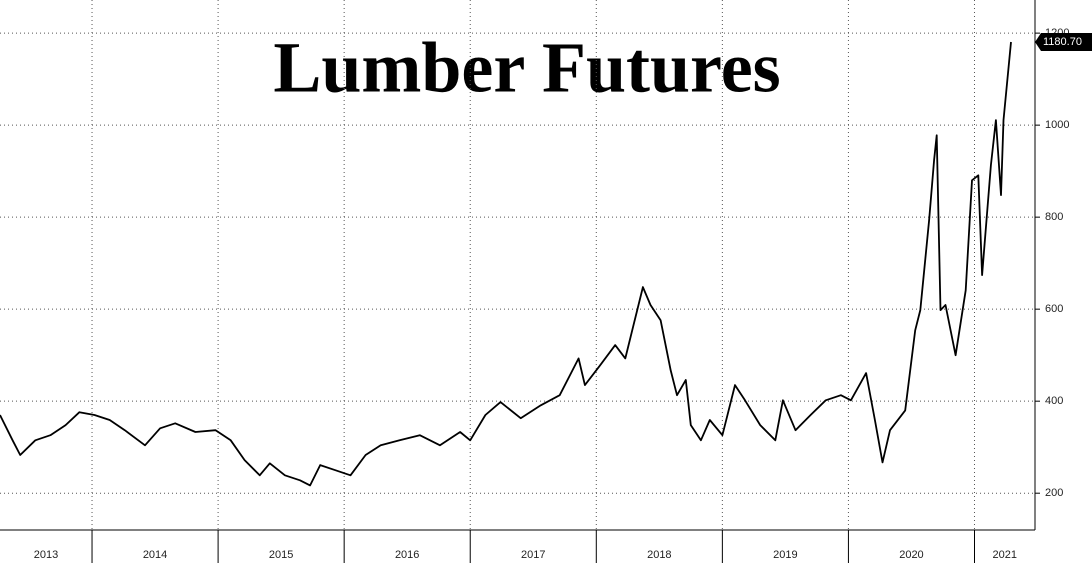 This screenshot has height=563, width=1092. Describe the element at coordinates (1005, 555) in the screenshot. I see `x-tick-label: 2021` at that location.